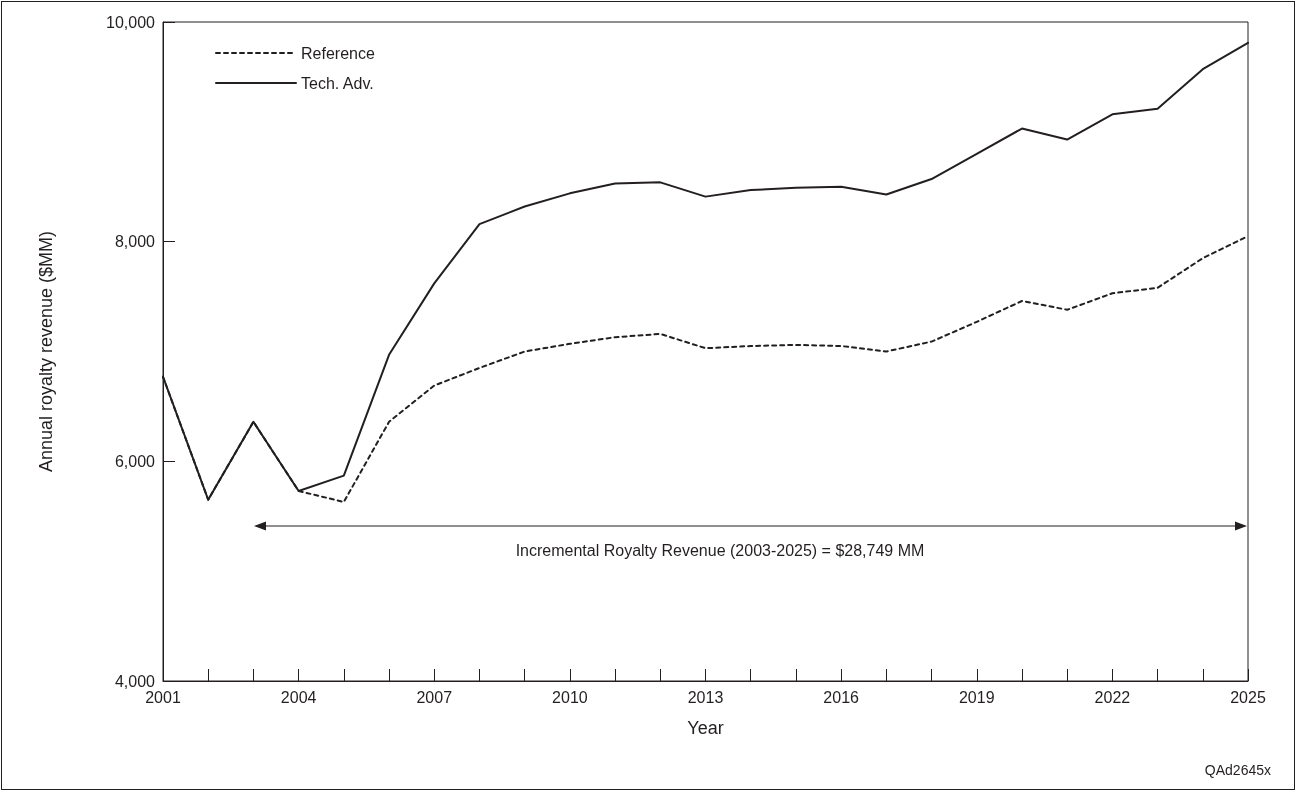 This screenshot has width=1296, height=791. I want to click on x-axis-title: Year, so click(705, 728).